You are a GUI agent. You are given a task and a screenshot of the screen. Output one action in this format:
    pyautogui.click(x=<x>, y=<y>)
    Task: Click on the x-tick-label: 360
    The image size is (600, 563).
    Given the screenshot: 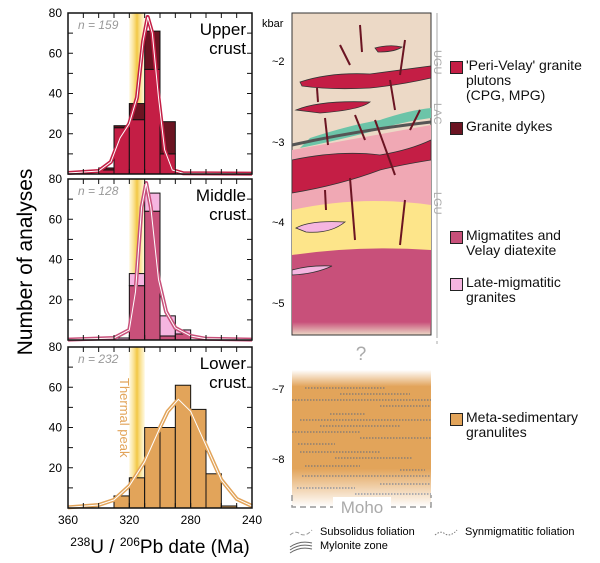 What is the action you would take?
    pyautogui.click(x=68, y=520)
    